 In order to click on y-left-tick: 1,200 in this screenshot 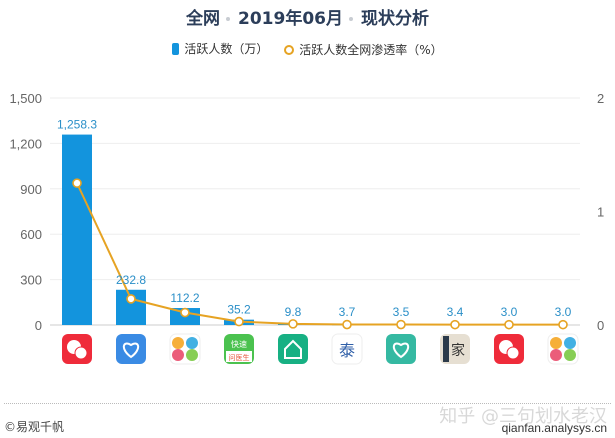, I will do `click(25, 143)`.